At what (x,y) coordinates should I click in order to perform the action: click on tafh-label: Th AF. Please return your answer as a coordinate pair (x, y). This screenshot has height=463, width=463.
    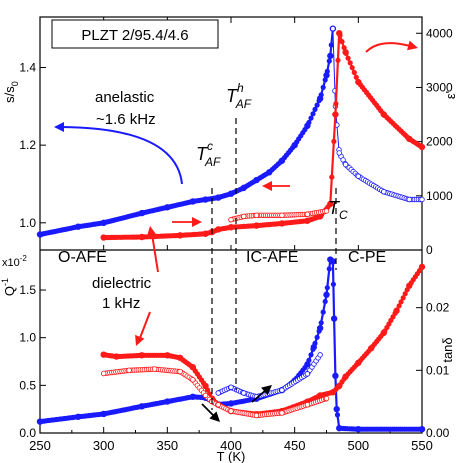
    Looking at the image, I should click on (239, 96).